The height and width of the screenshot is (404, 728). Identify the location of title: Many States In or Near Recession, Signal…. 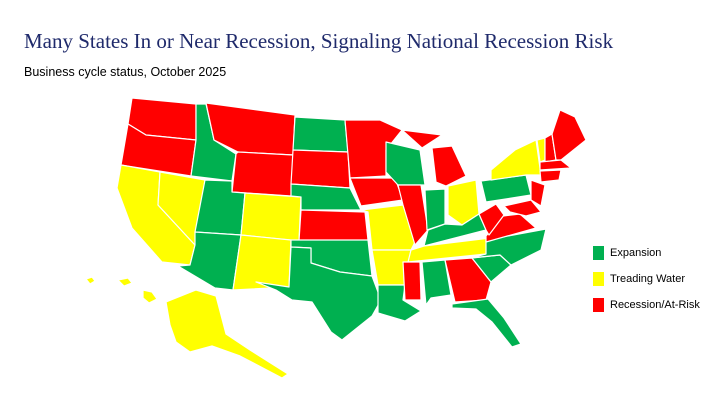
(319, 41).